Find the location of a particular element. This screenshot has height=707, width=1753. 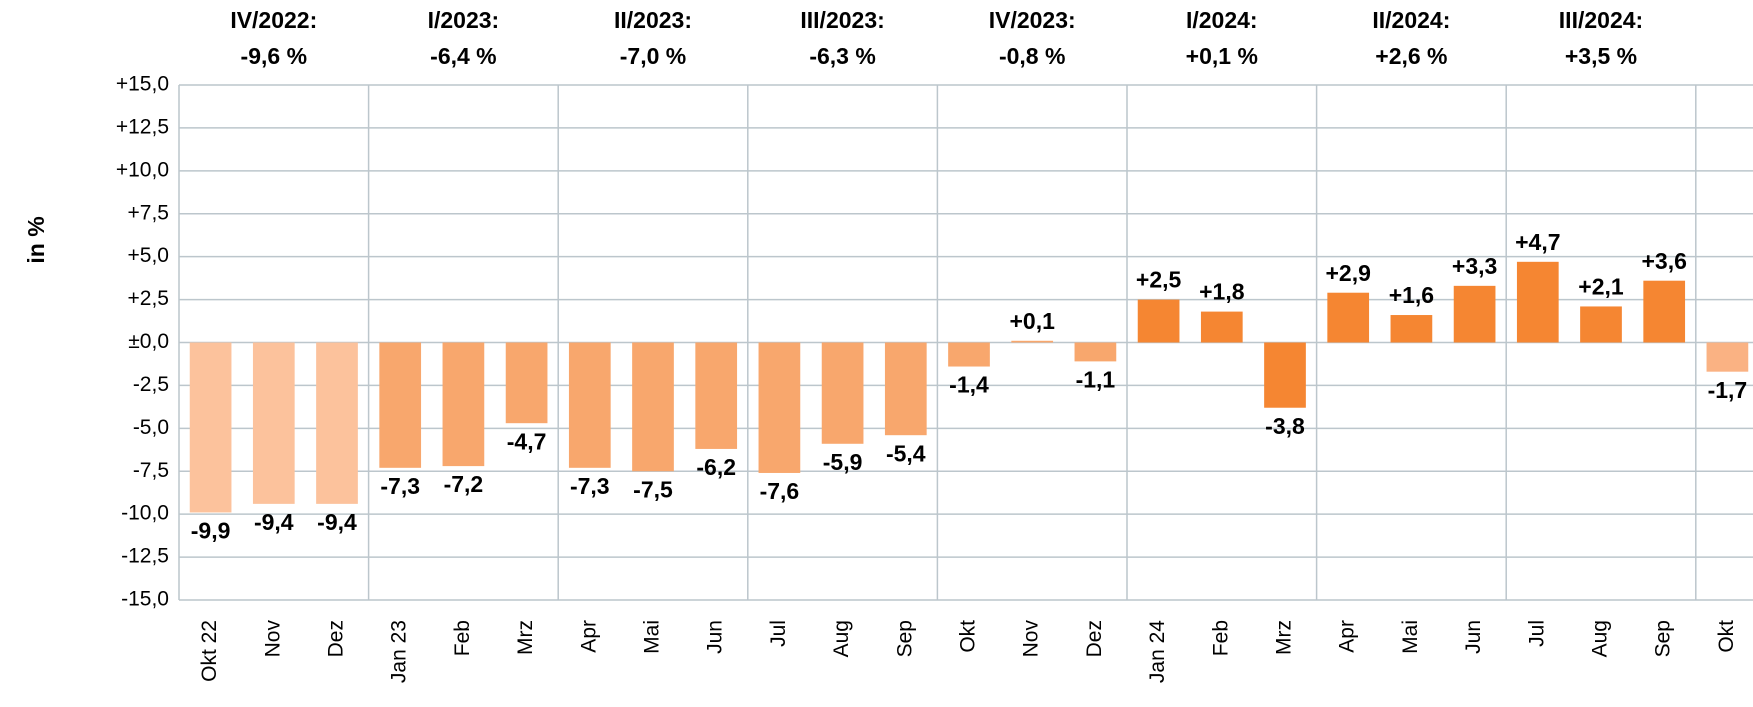

quarter-change: -6,4 % is located at coordinates (463, 56).